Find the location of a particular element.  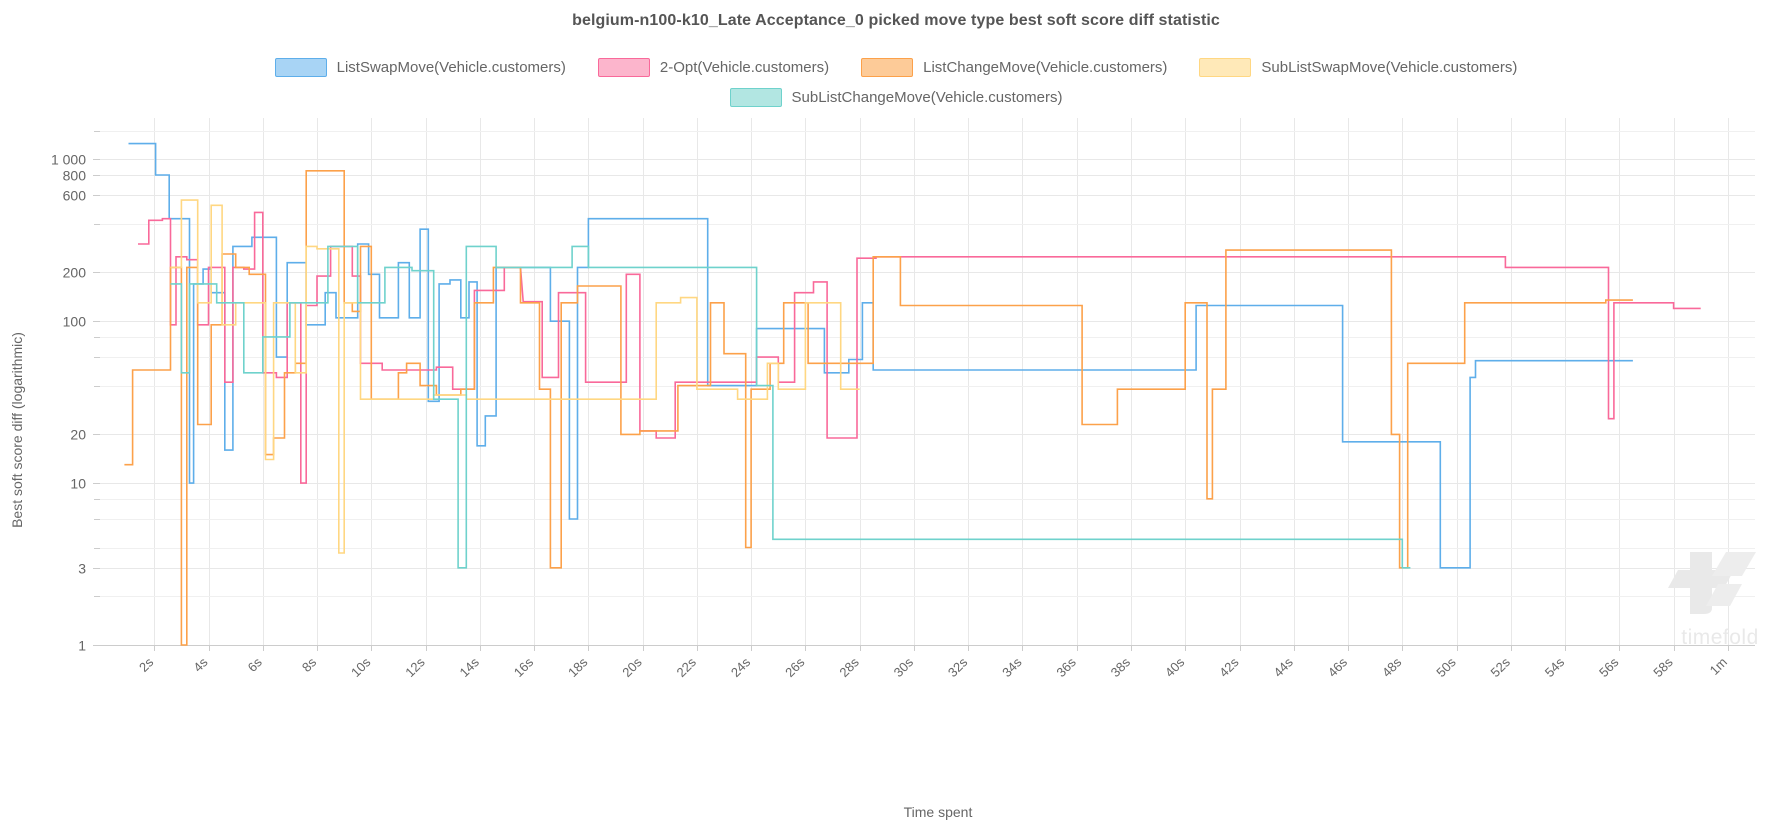

x-tick-label: 26s is located at coordinates (795, 667).